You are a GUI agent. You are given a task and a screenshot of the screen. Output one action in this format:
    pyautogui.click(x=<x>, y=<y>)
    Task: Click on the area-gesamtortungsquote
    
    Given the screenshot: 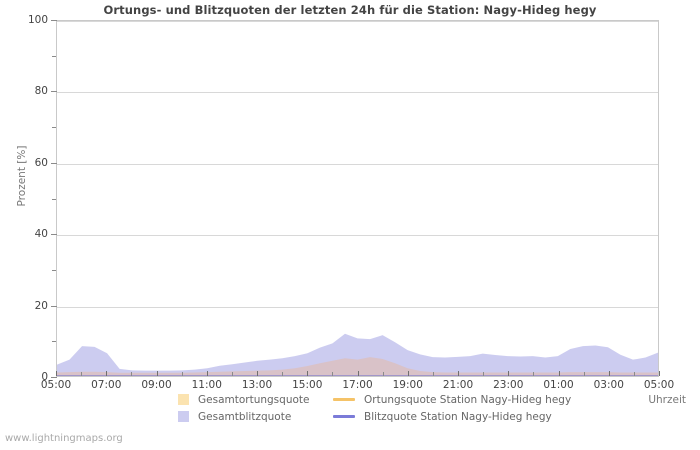 What is the action you would take?
    pyautogui.click(x=357, y=366)
    